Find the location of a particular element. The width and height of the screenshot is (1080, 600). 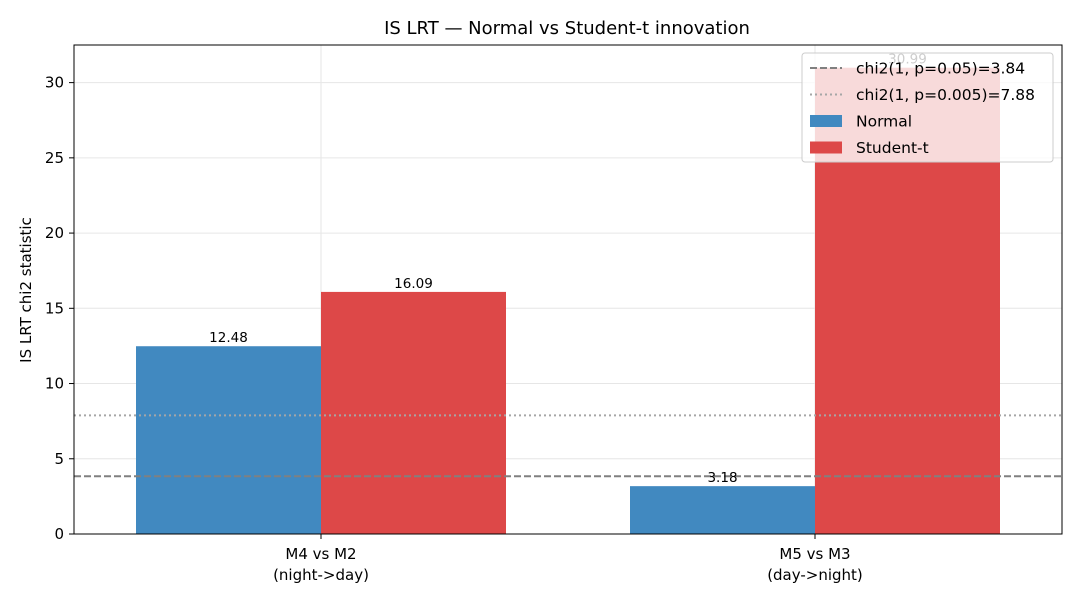

y-tick-label: 25 is located at coordinates (54, 158).